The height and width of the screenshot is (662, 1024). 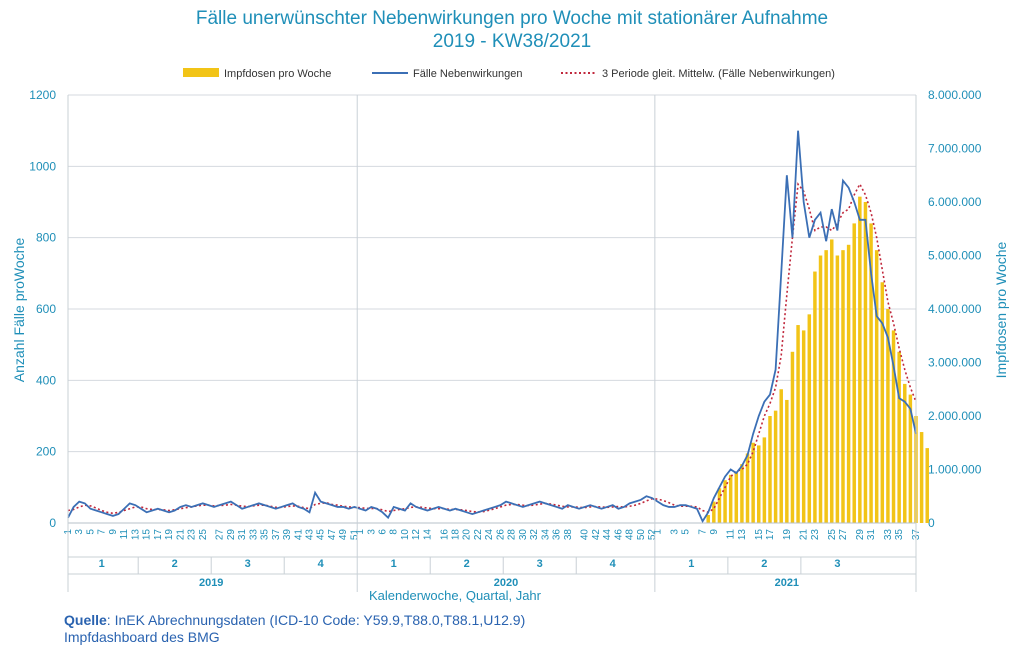 What do you see at coordinates (568, 535) in the screenshot?
I see `week-tick-label: 38` at bounding box center [568, 535].